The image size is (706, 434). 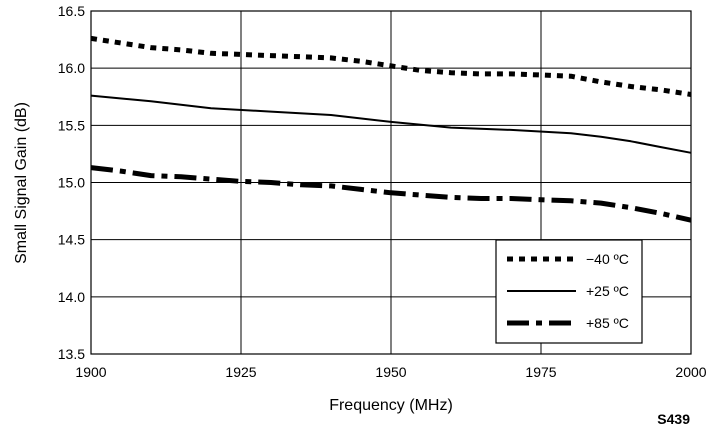 What do you see at coordinates (71, 125) in the screenshot?
I see `y-tick-label: 15.5` at bounding box center [71, 125].